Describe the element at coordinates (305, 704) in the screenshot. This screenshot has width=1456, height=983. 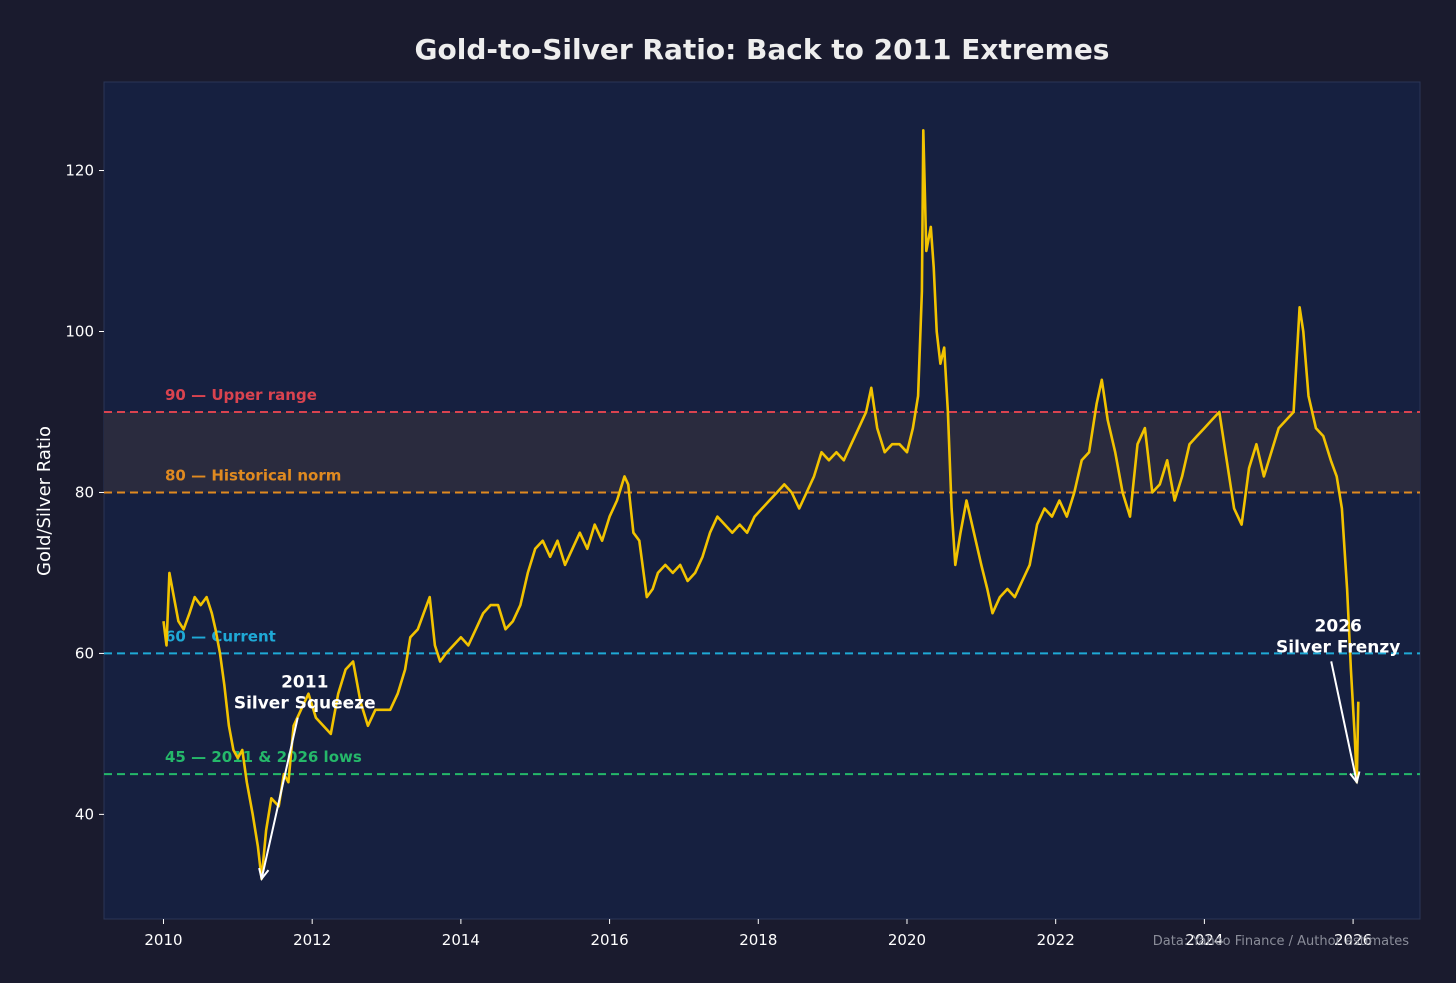
I see `annotation-text-0-1: Silver Squeeze` at that location.